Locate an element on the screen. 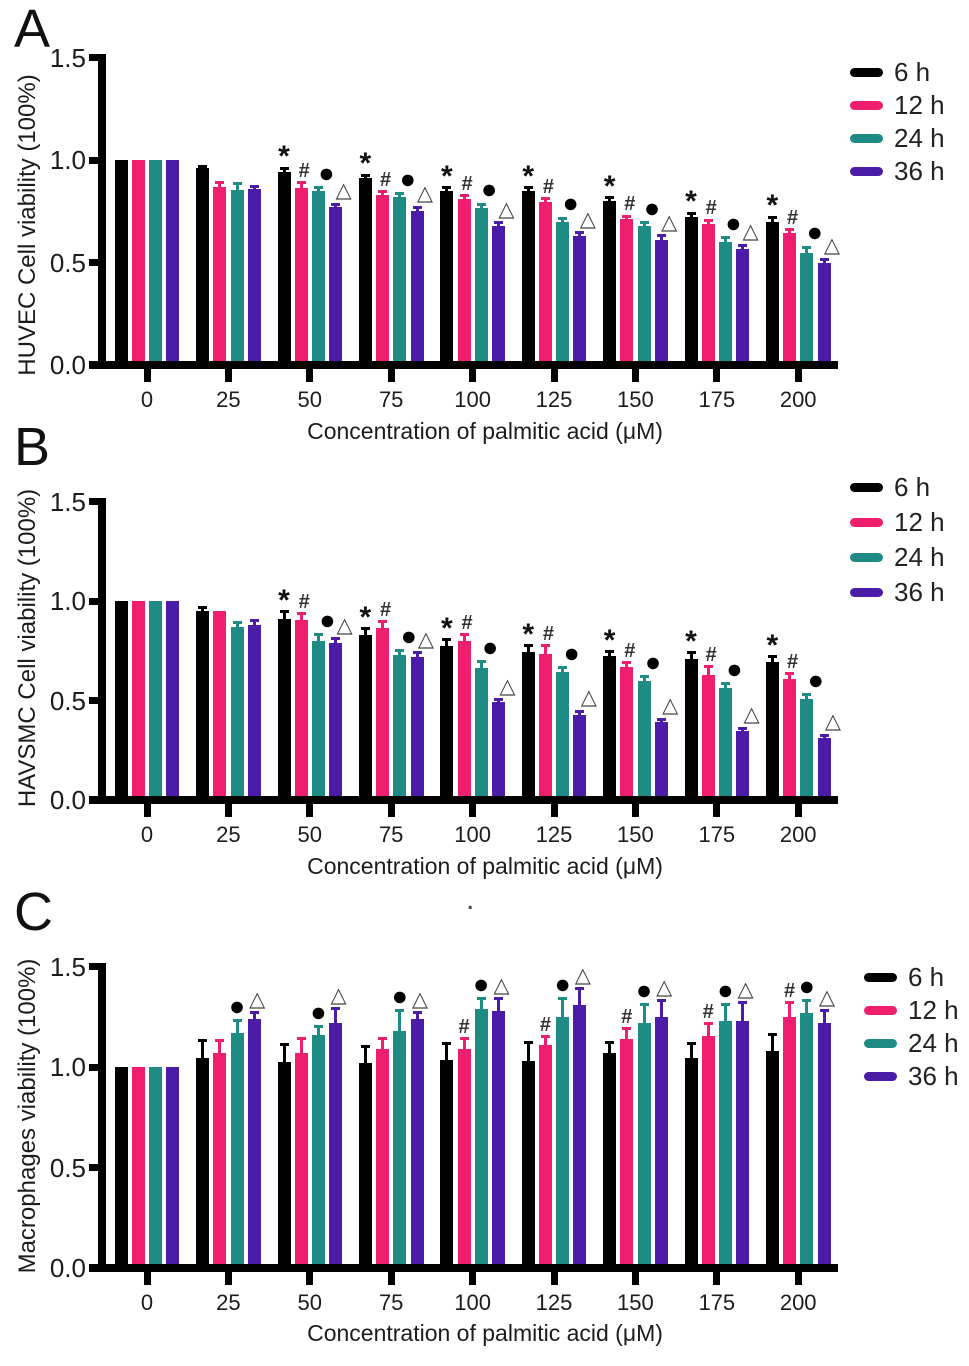 Image resolution: width=969 pixels, height=1366 pixels. x-tick-label: 50 is located at coordinates (310, 834).